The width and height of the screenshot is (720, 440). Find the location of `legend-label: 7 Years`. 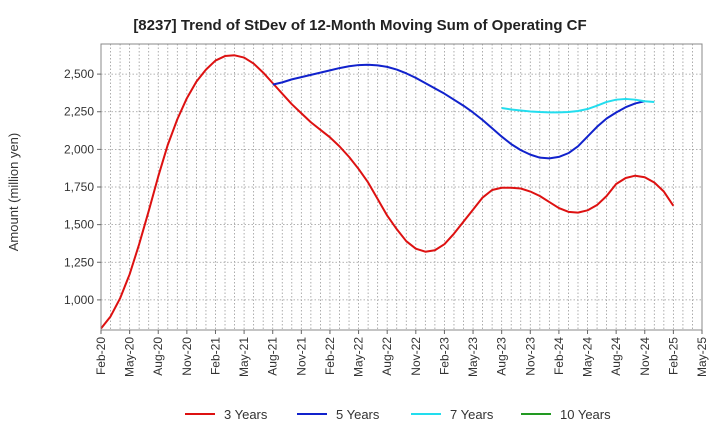

legend-label: 7 Years is located at coordinates (472, 414).